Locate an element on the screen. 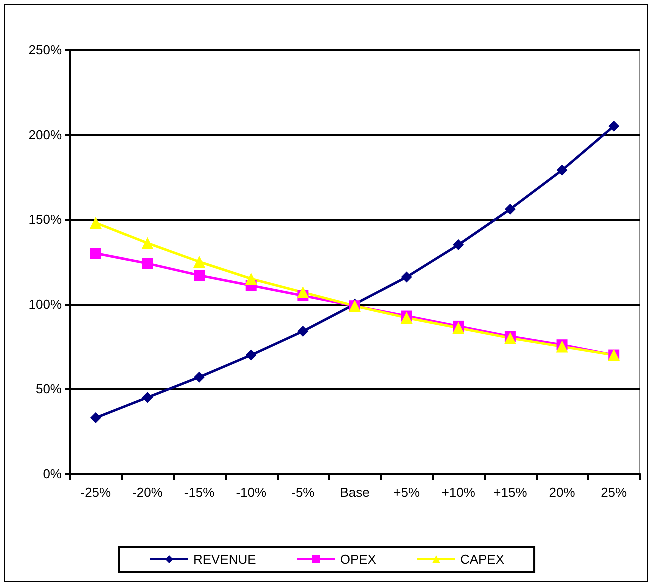  x-tick-label: 20% is located at coordinates (562, 492).